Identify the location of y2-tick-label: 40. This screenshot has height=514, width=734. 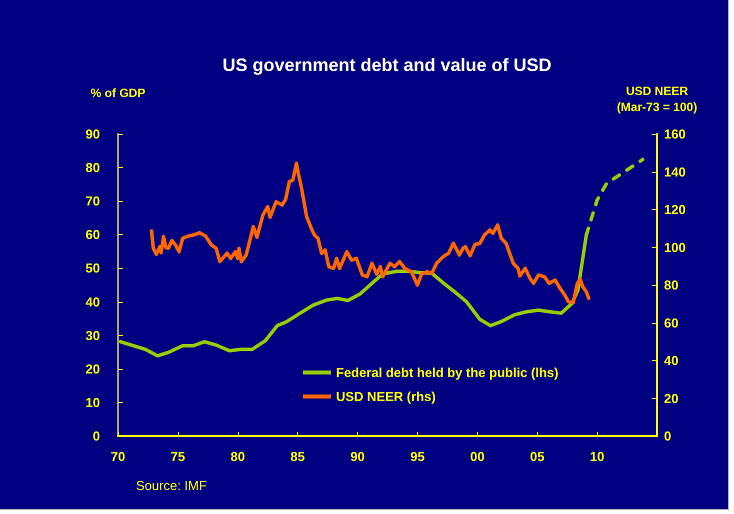
(671, 360).